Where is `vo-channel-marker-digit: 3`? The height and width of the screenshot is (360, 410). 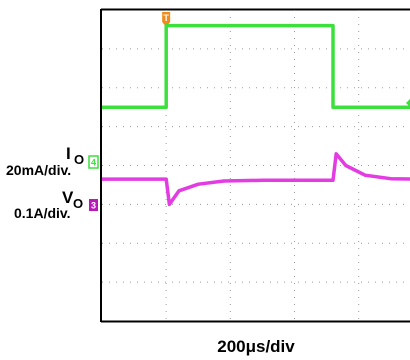 vo-channel-marker-digit: 3 is located at coordinates (93, 206).